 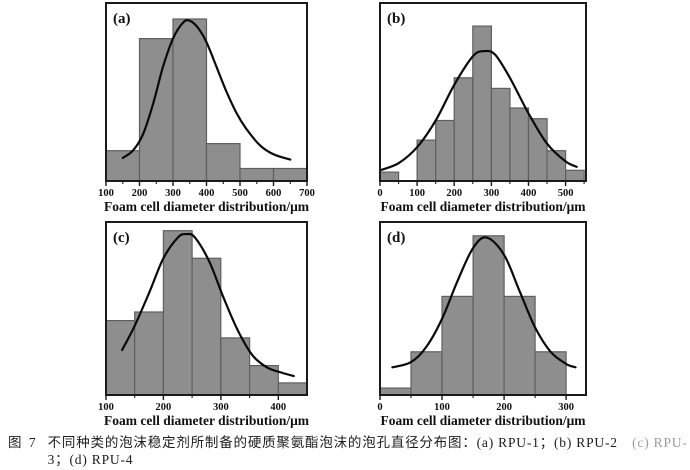 I want to click on panel-label: (c), so click(x=121, y=238).